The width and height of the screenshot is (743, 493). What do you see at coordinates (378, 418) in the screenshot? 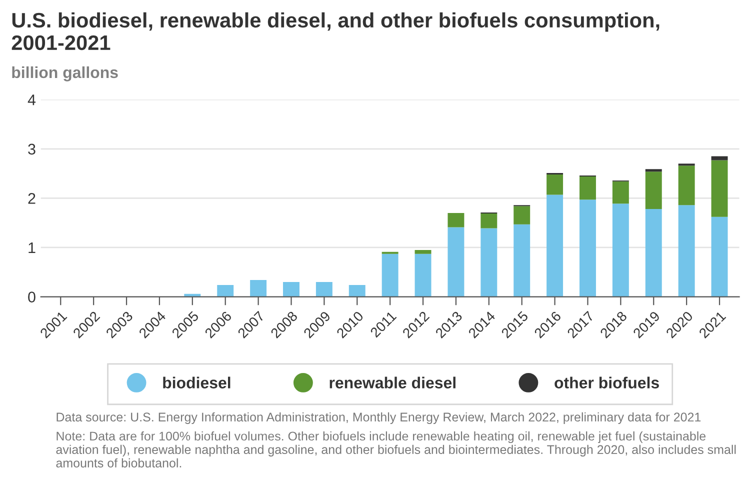
I see `source-note: Data source: U.S. Energy Information Administration, Monthly Energy Review, March 2022, preliminary data for 2021` at bounding box center [378, 418].